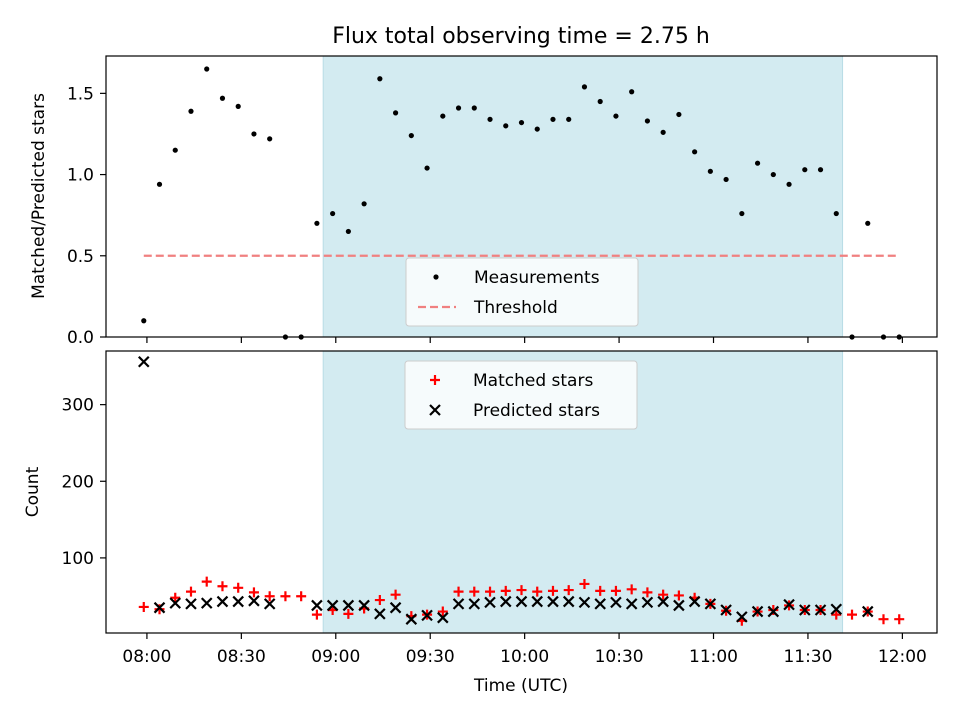  I want to click on bottom-y-tick-label: 300, so click(78, 406).